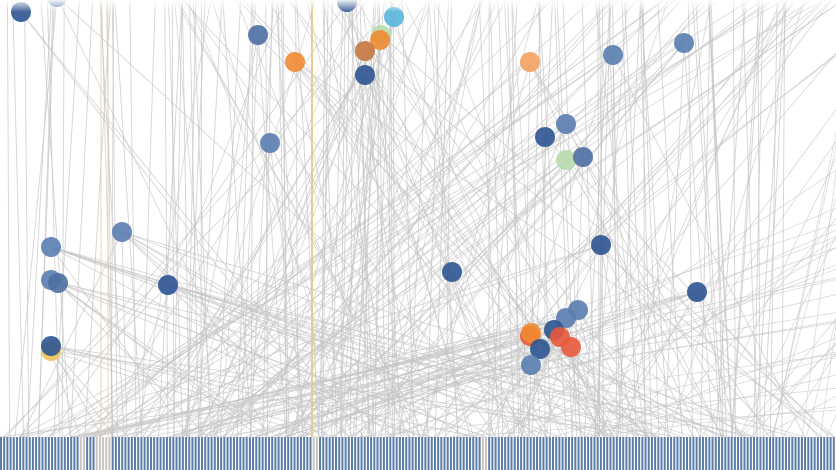  I want to click on node-n23, so click(58, 283).